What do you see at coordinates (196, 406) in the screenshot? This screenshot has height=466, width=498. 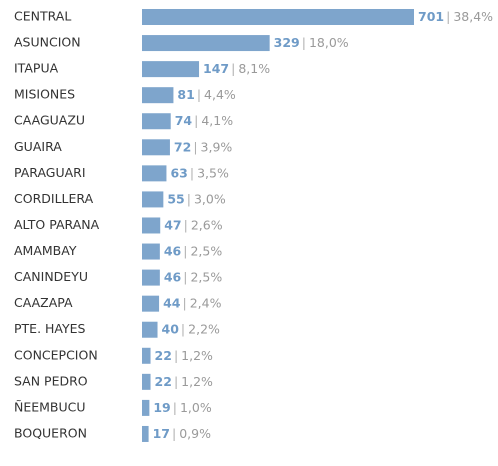 I see `share-label: 1,0%` at bounding box center [196, 406].